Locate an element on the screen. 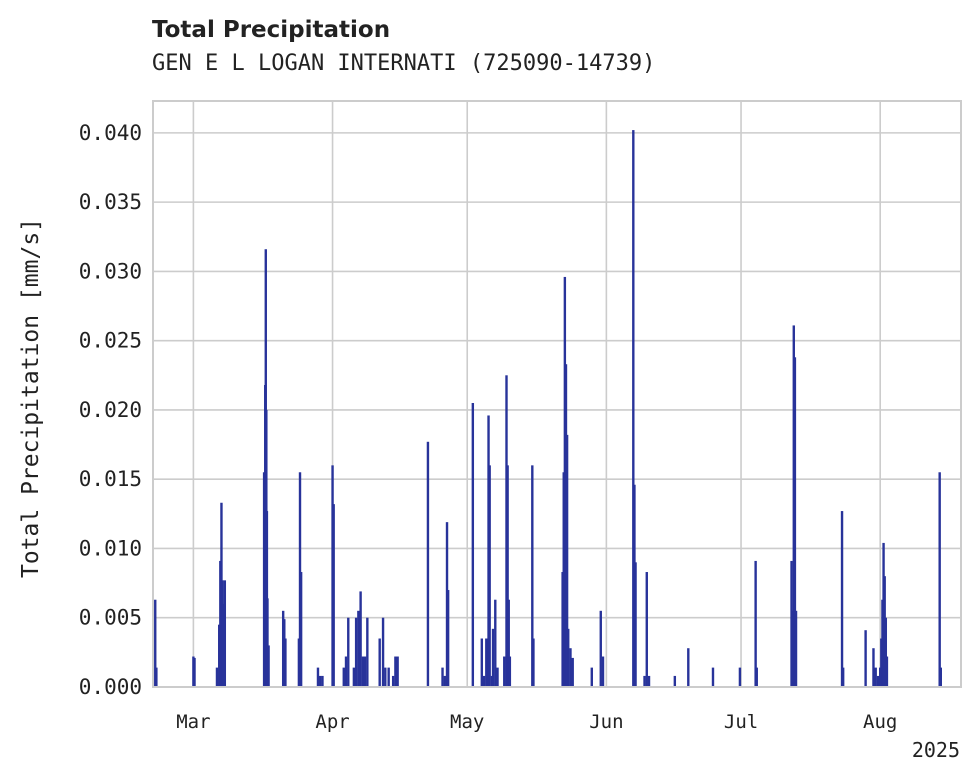 Image resolution: width=980 pixels, height=783 pixels. x-tick-labels: Mar Apr May Jun Jul Aug is located at coordinates (536, 722).